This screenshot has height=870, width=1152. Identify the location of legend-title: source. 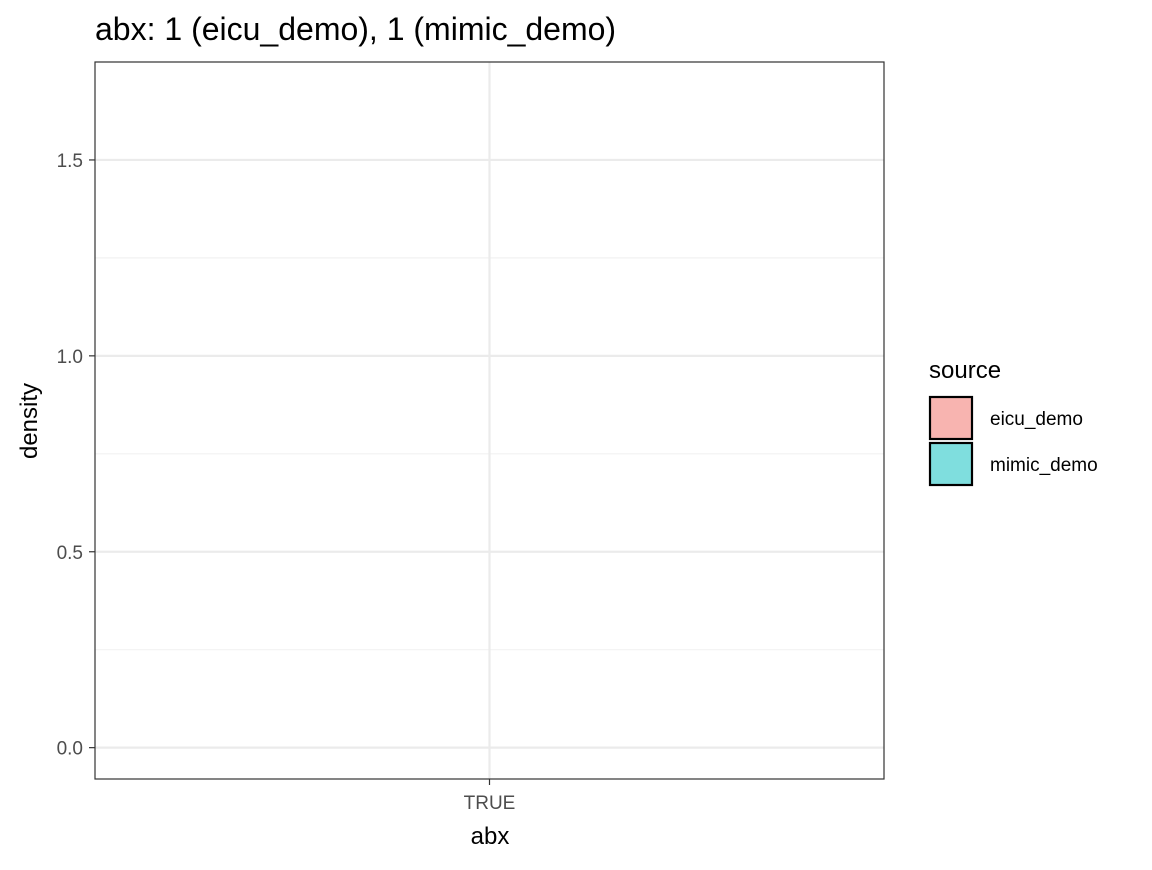
(965, 370).